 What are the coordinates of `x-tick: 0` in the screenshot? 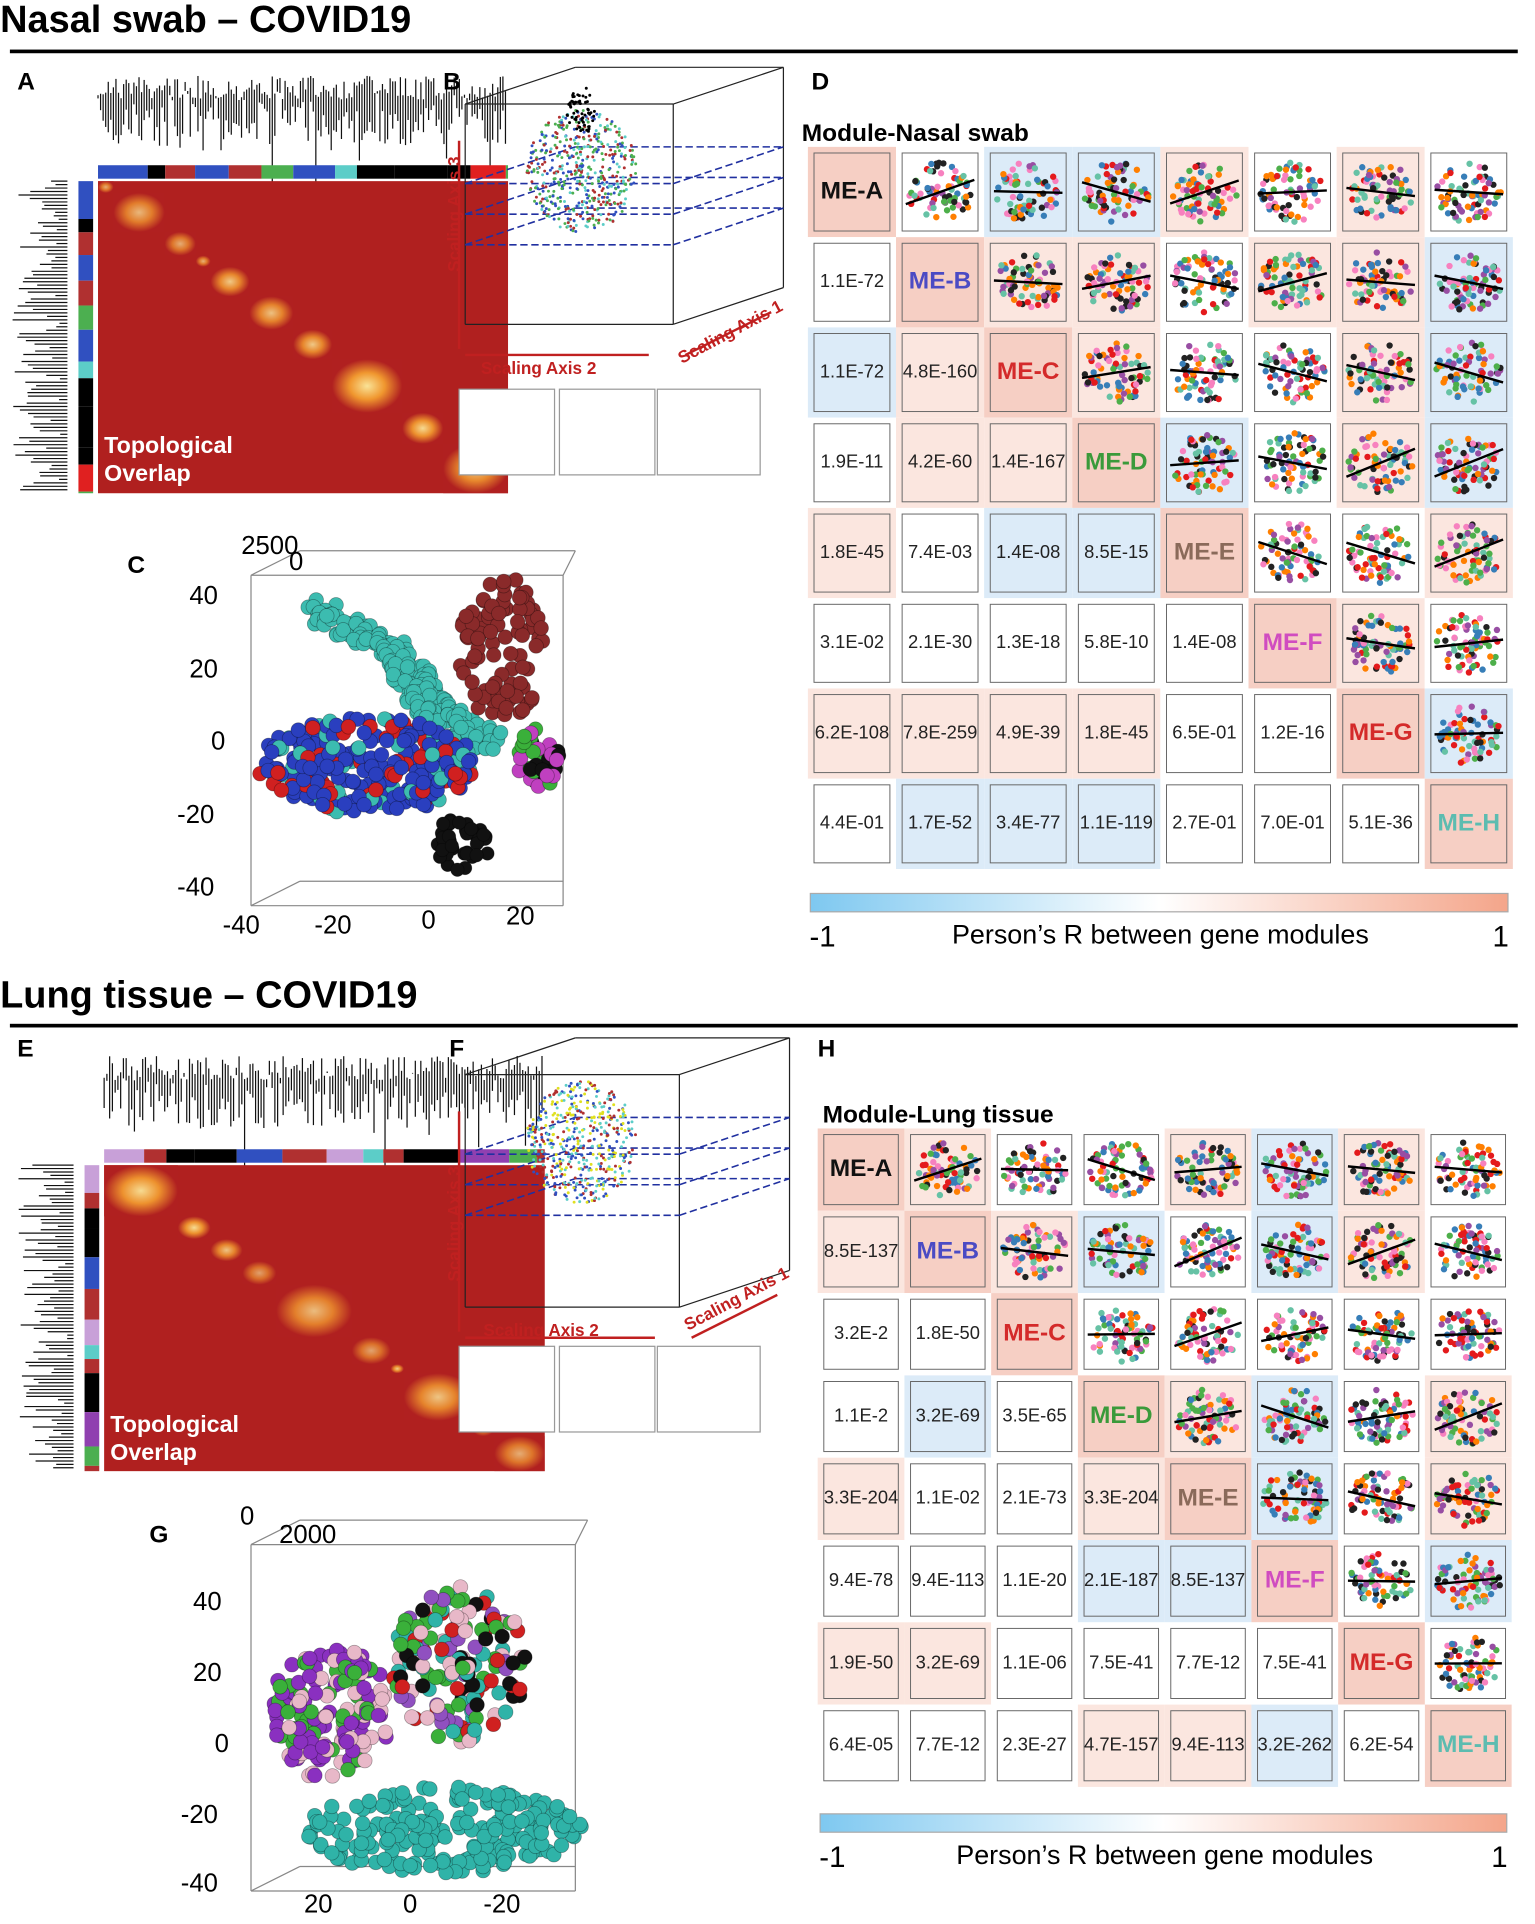 It's located at (428, 920).